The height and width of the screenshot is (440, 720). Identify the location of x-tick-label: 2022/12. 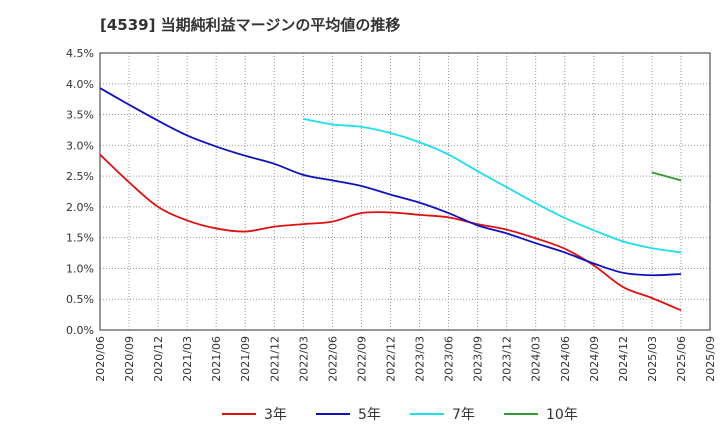
(390, 359).